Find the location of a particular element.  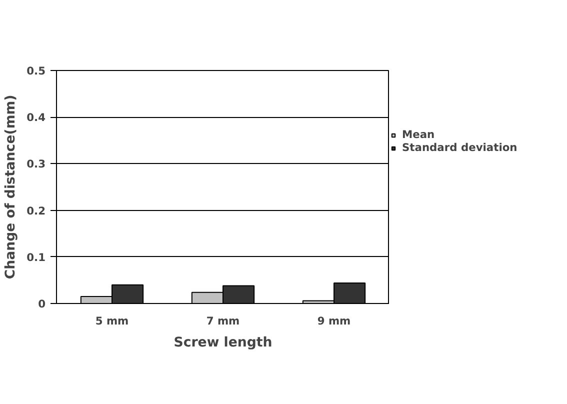

x-tick-label: 7 mm is located at coordinates (223, 321).